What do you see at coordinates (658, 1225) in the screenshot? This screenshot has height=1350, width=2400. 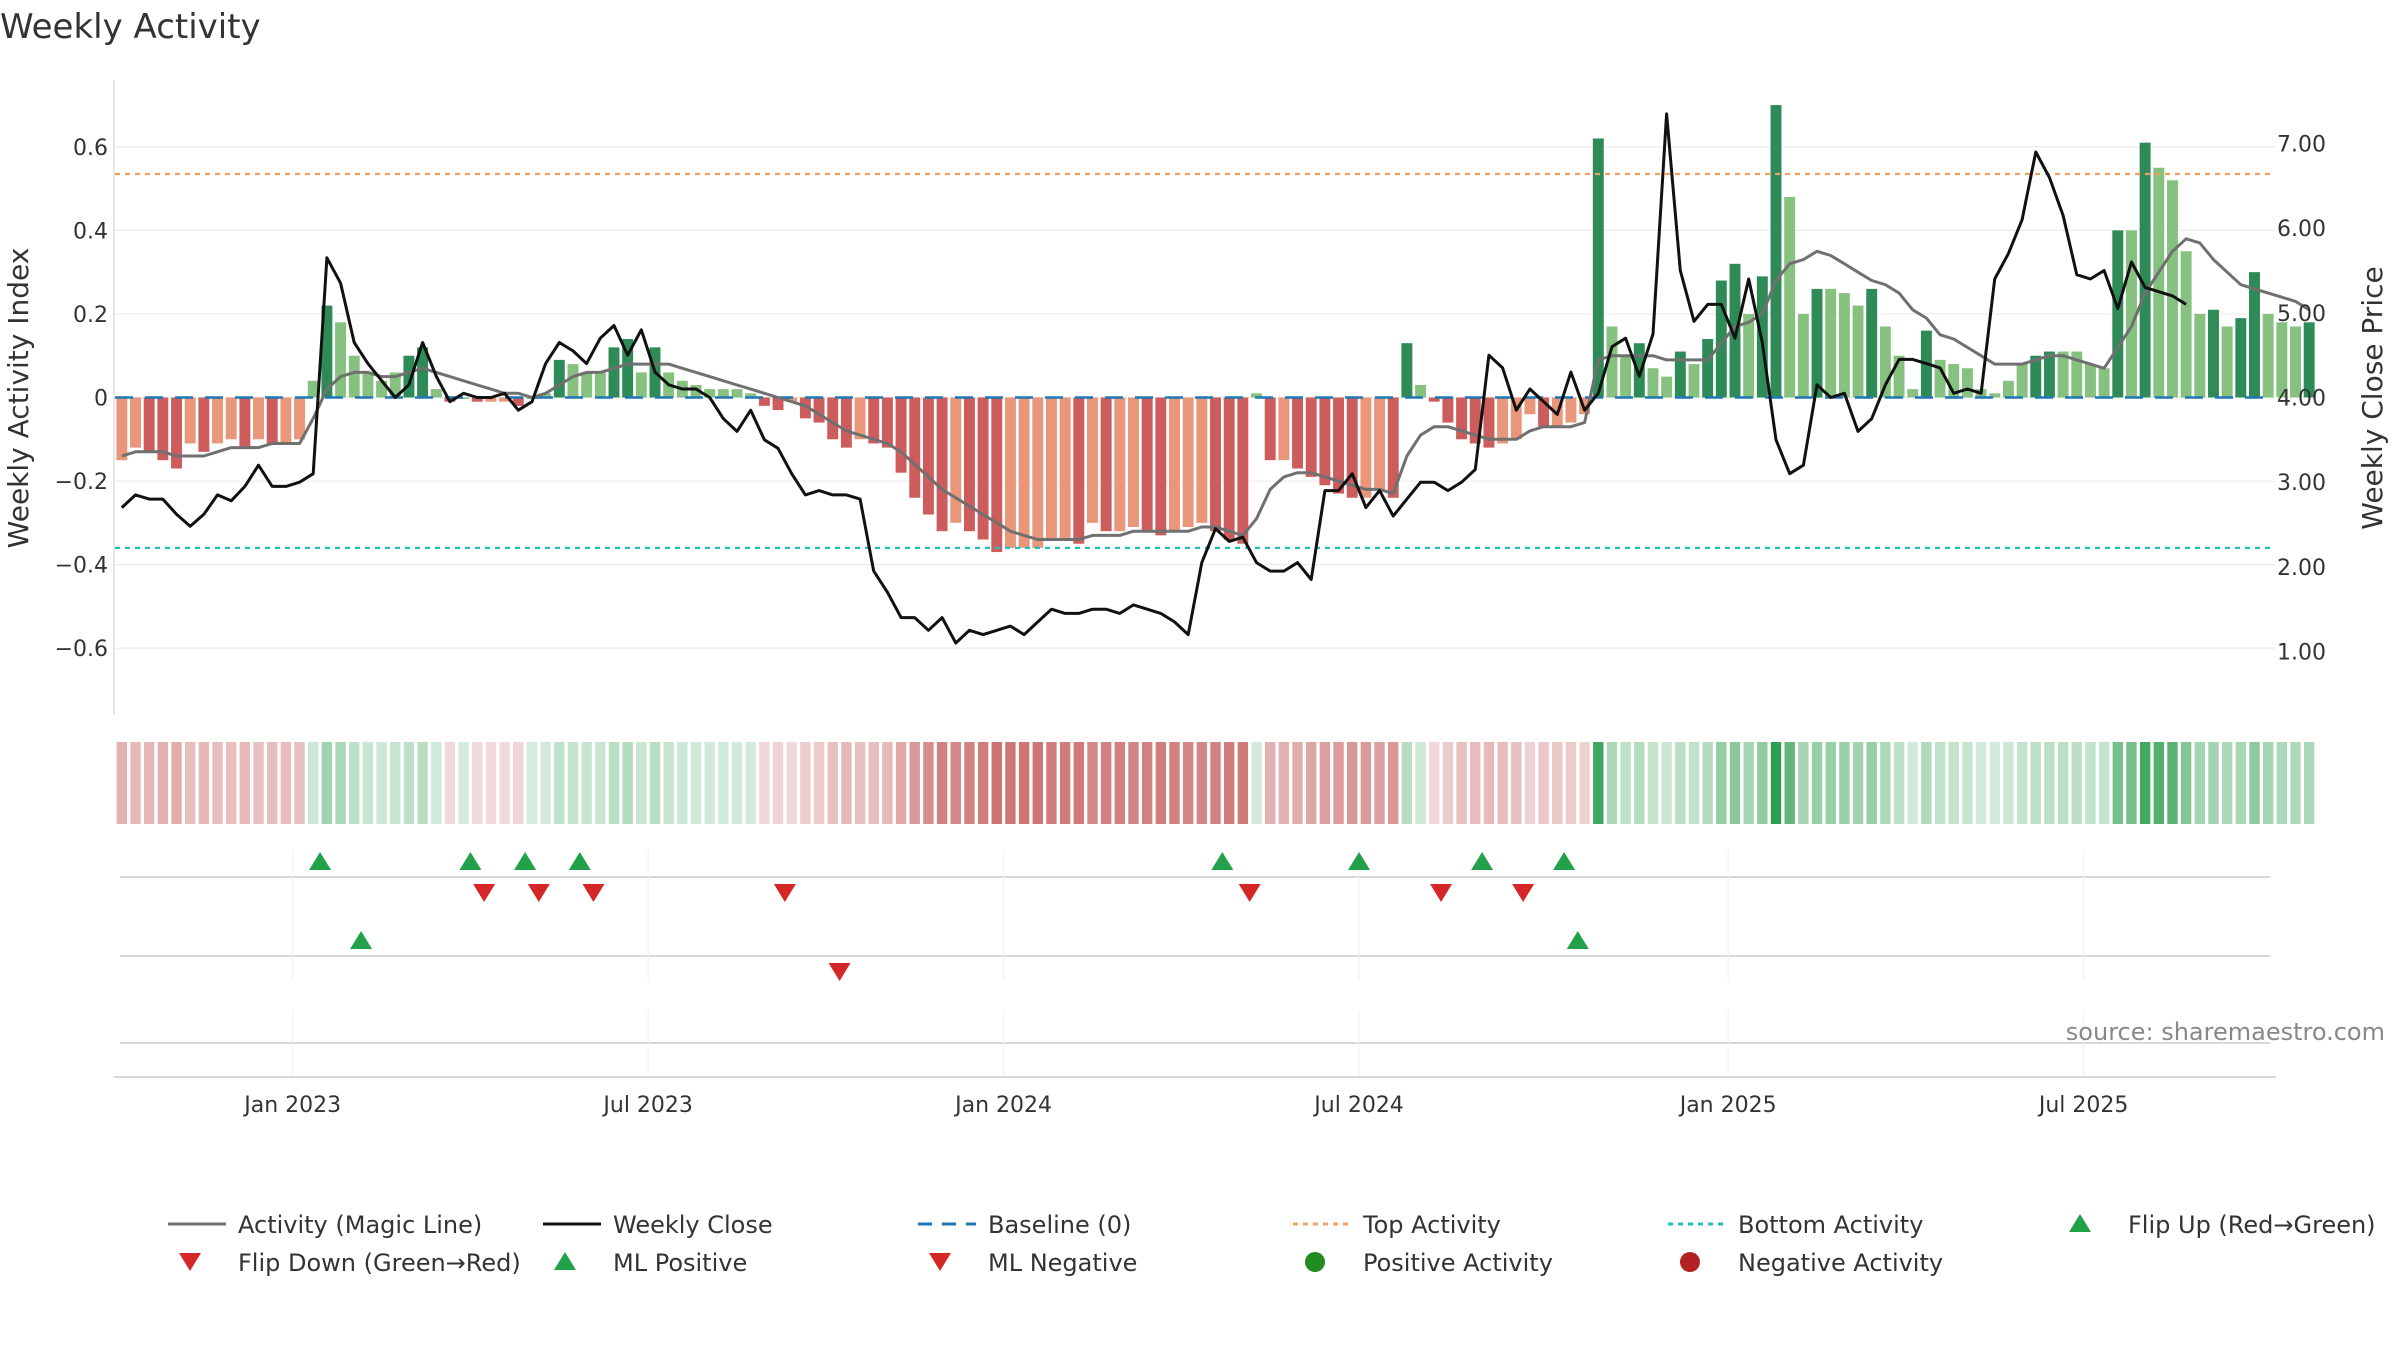 I see `legend-item: Weekly Close` at bounding box center [658, 1225].